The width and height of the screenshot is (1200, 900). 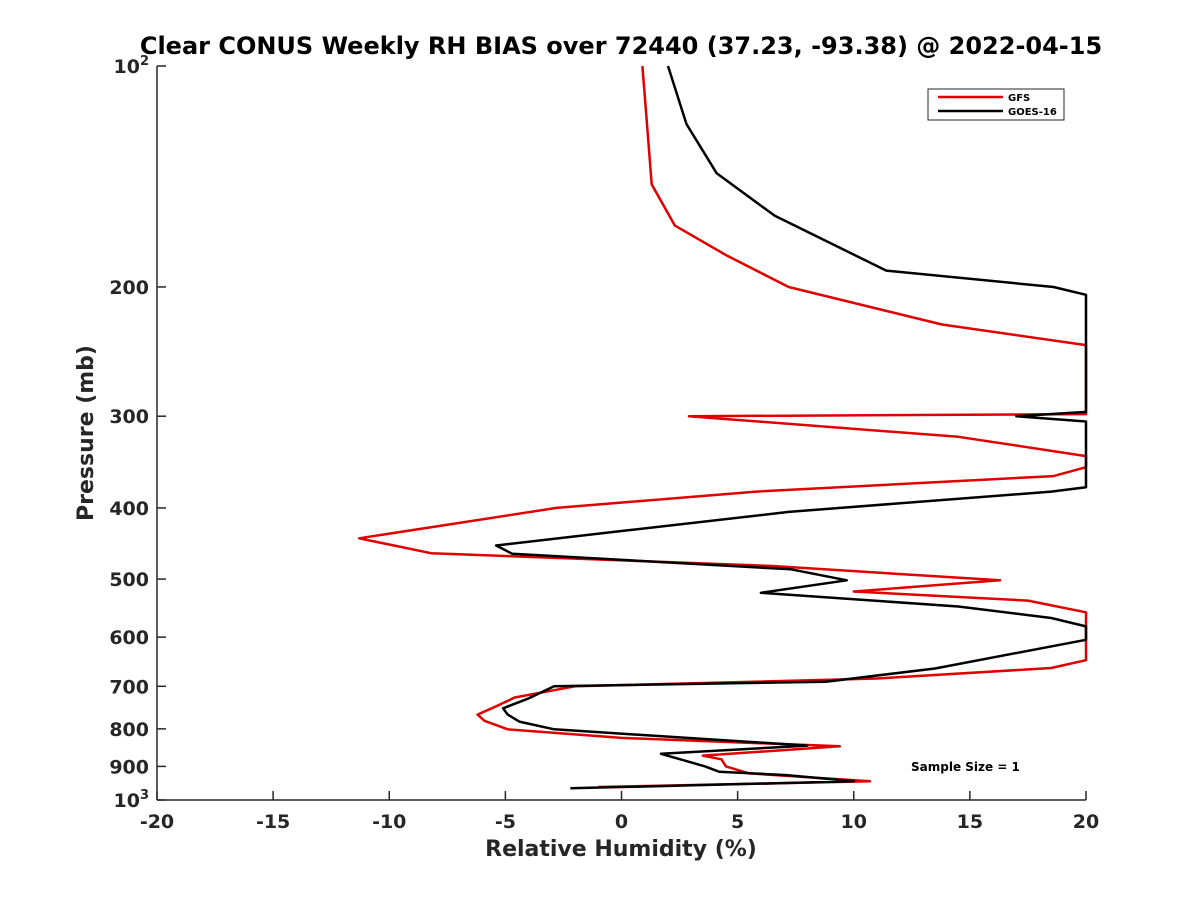 I want to click on y-tick-label: 700, so click(x=129, y=687).